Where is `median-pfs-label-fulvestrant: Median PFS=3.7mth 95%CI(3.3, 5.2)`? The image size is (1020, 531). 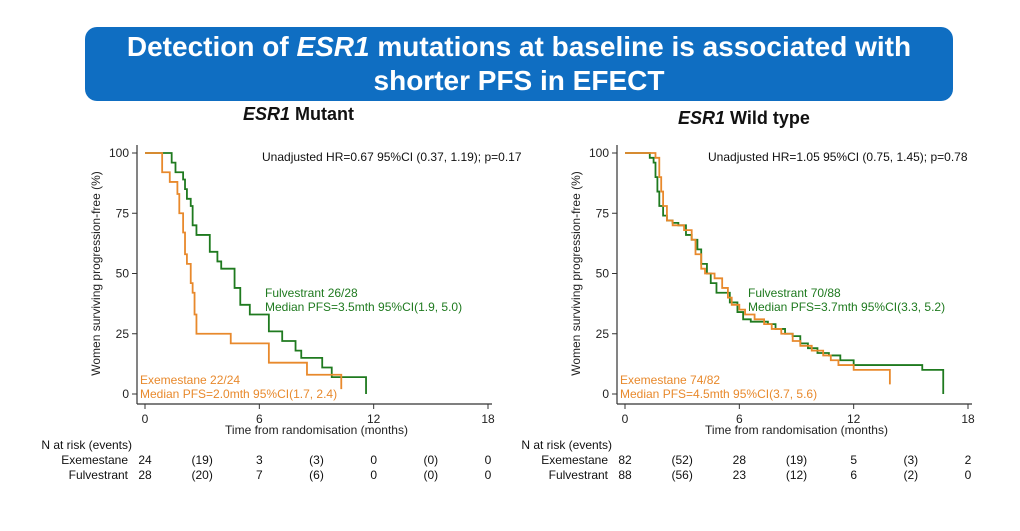 median-pfs-label-fulvestrant: Median PFS=3.7mth 95%CI(3.3, 5.2) is located at coordinates (846, 307).